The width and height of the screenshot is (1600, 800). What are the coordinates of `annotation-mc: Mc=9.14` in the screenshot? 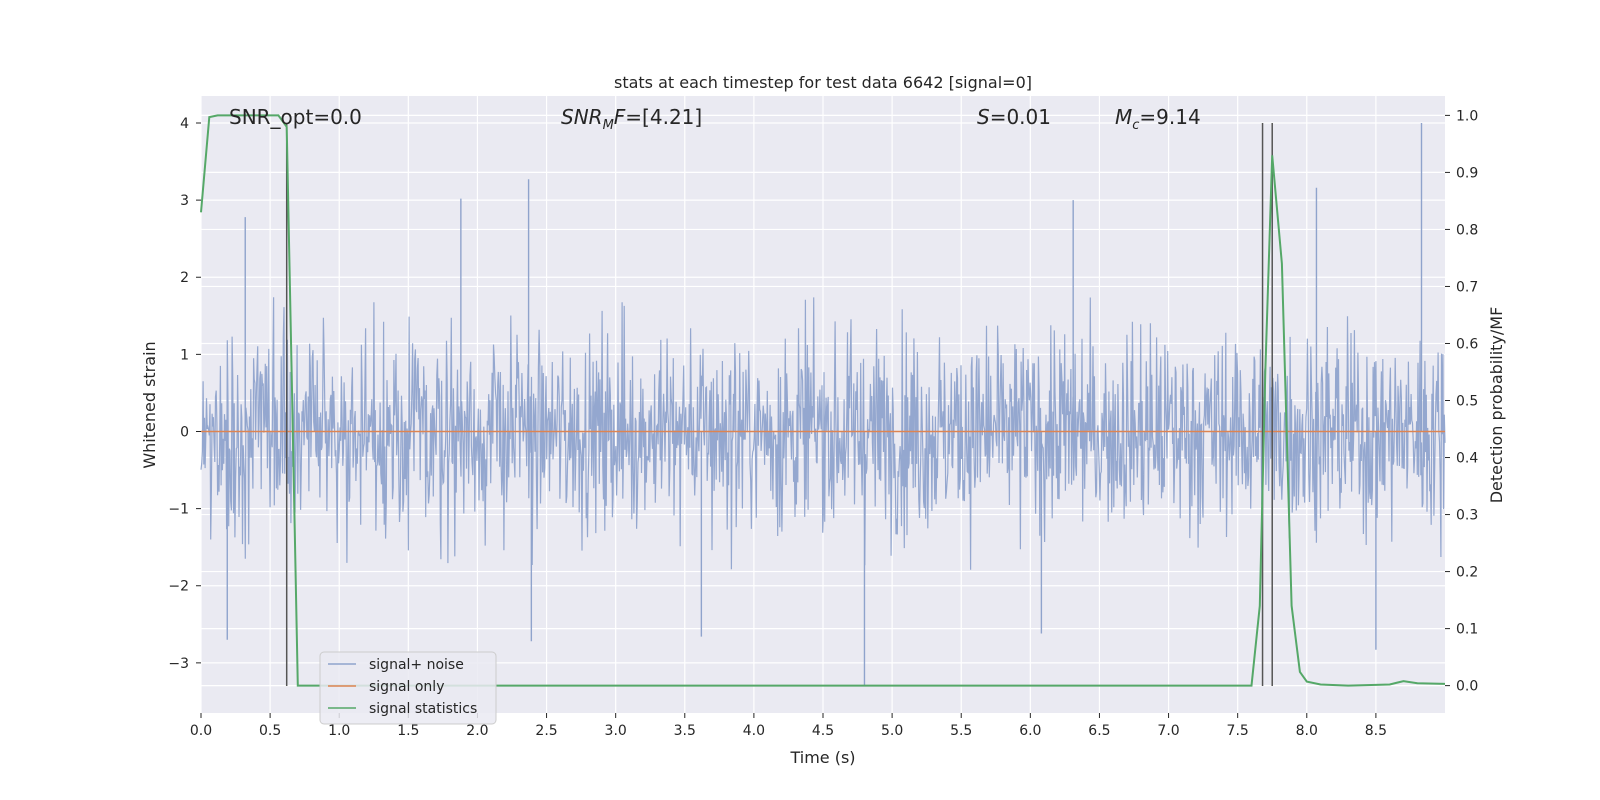 It's located at (1158, 119).